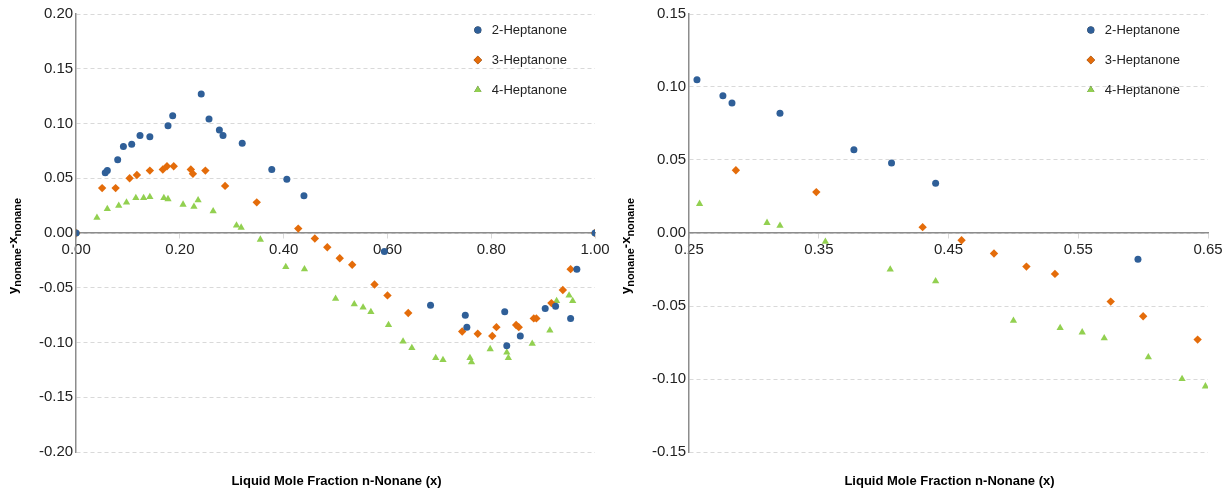 This screenshot has height=492, width=1226. I want to click on x-tick-label: 0.80, so click(491, 249).